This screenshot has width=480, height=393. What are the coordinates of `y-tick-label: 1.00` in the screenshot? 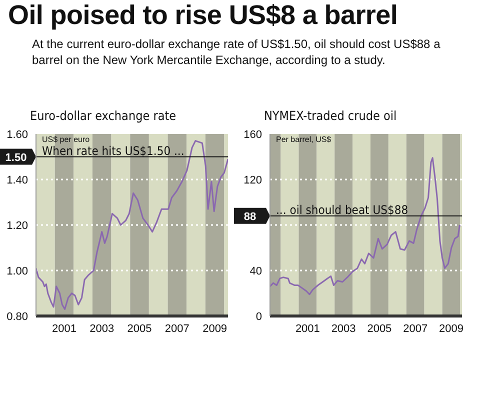 It's located at (17, 271).